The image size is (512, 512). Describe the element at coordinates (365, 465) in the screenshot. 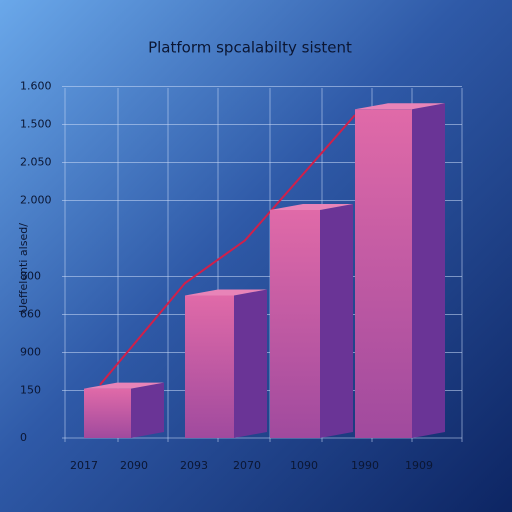

I see `x-tick-label: 1990` at that location.